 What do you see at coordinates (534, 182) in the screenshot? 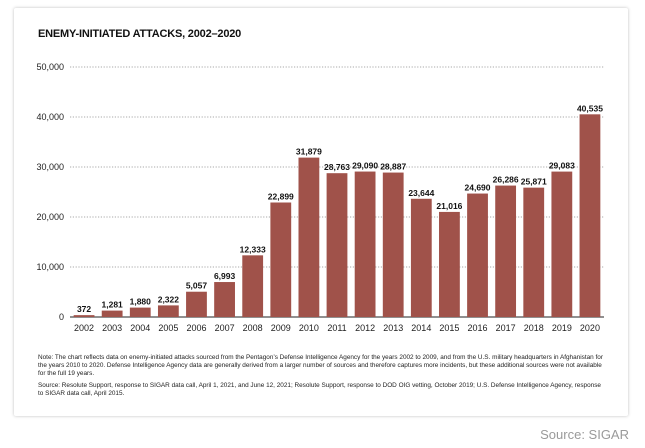
I see `data-label: 25,871` at bounding box center [534, 182].